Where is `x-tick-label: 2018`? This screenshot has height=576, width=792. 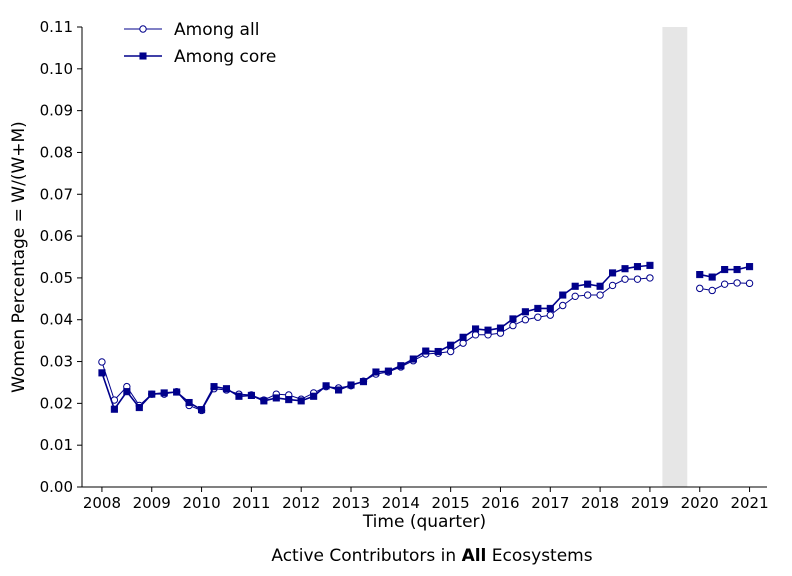
x-tick-label: 2018 is located at coordinates (600, 503).